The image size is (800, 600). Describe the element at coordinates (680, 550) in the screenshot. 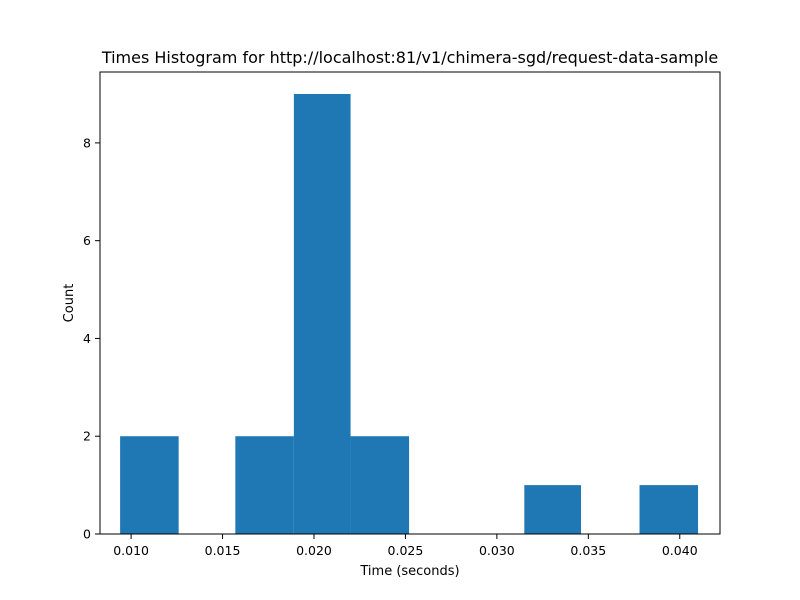

I see `x-tick-label: 0.040` at that location.